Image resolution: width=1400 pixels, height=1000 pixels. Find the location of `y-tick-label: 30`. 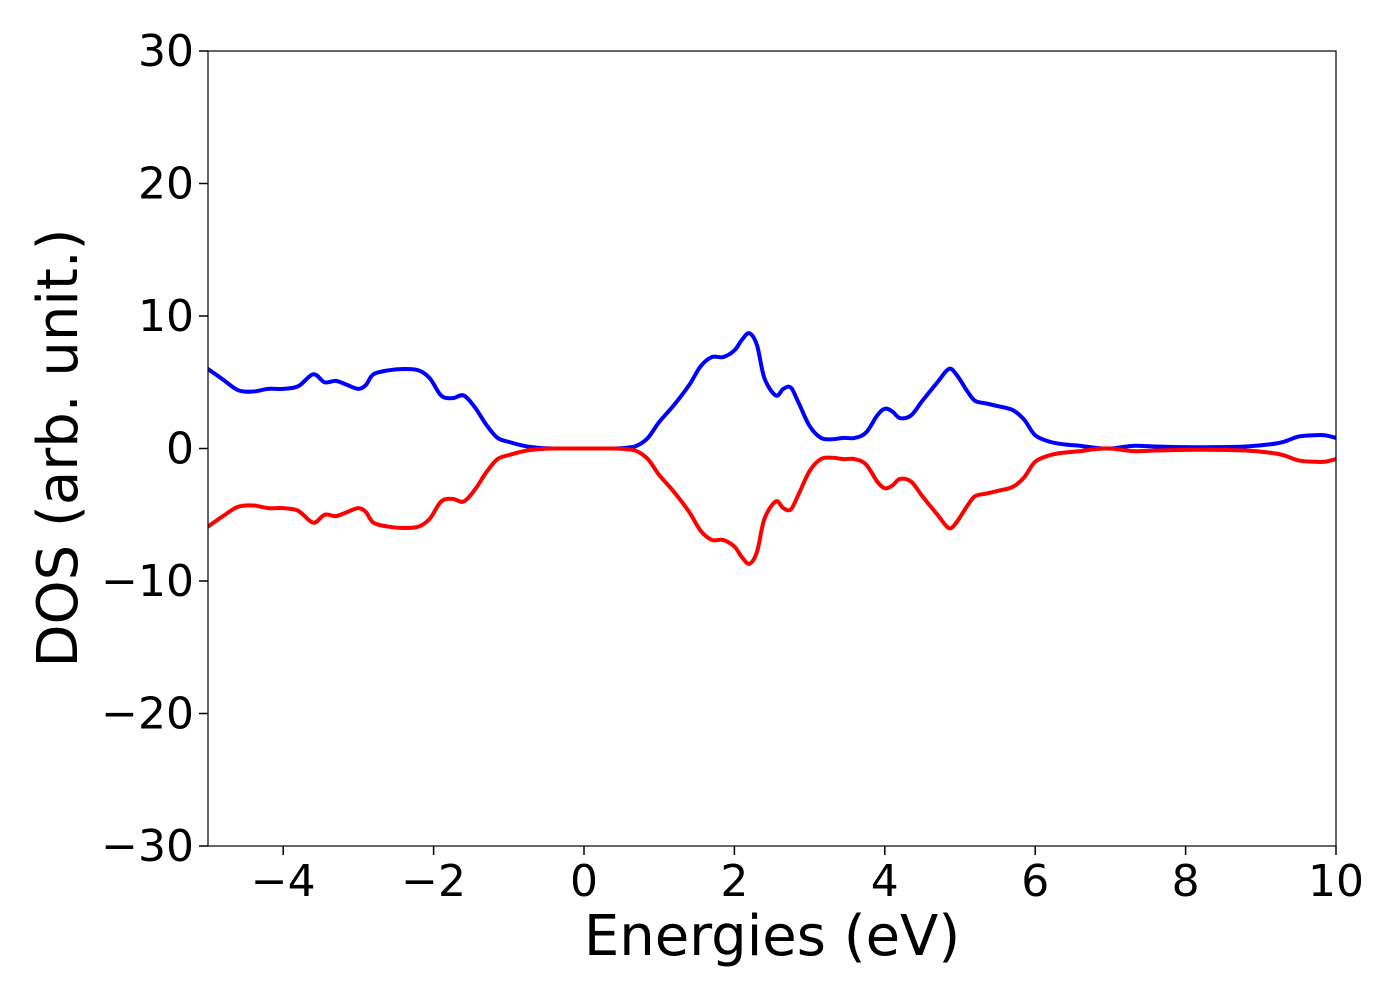

y-tick-label: 30 is located at coordinates (166, 51).